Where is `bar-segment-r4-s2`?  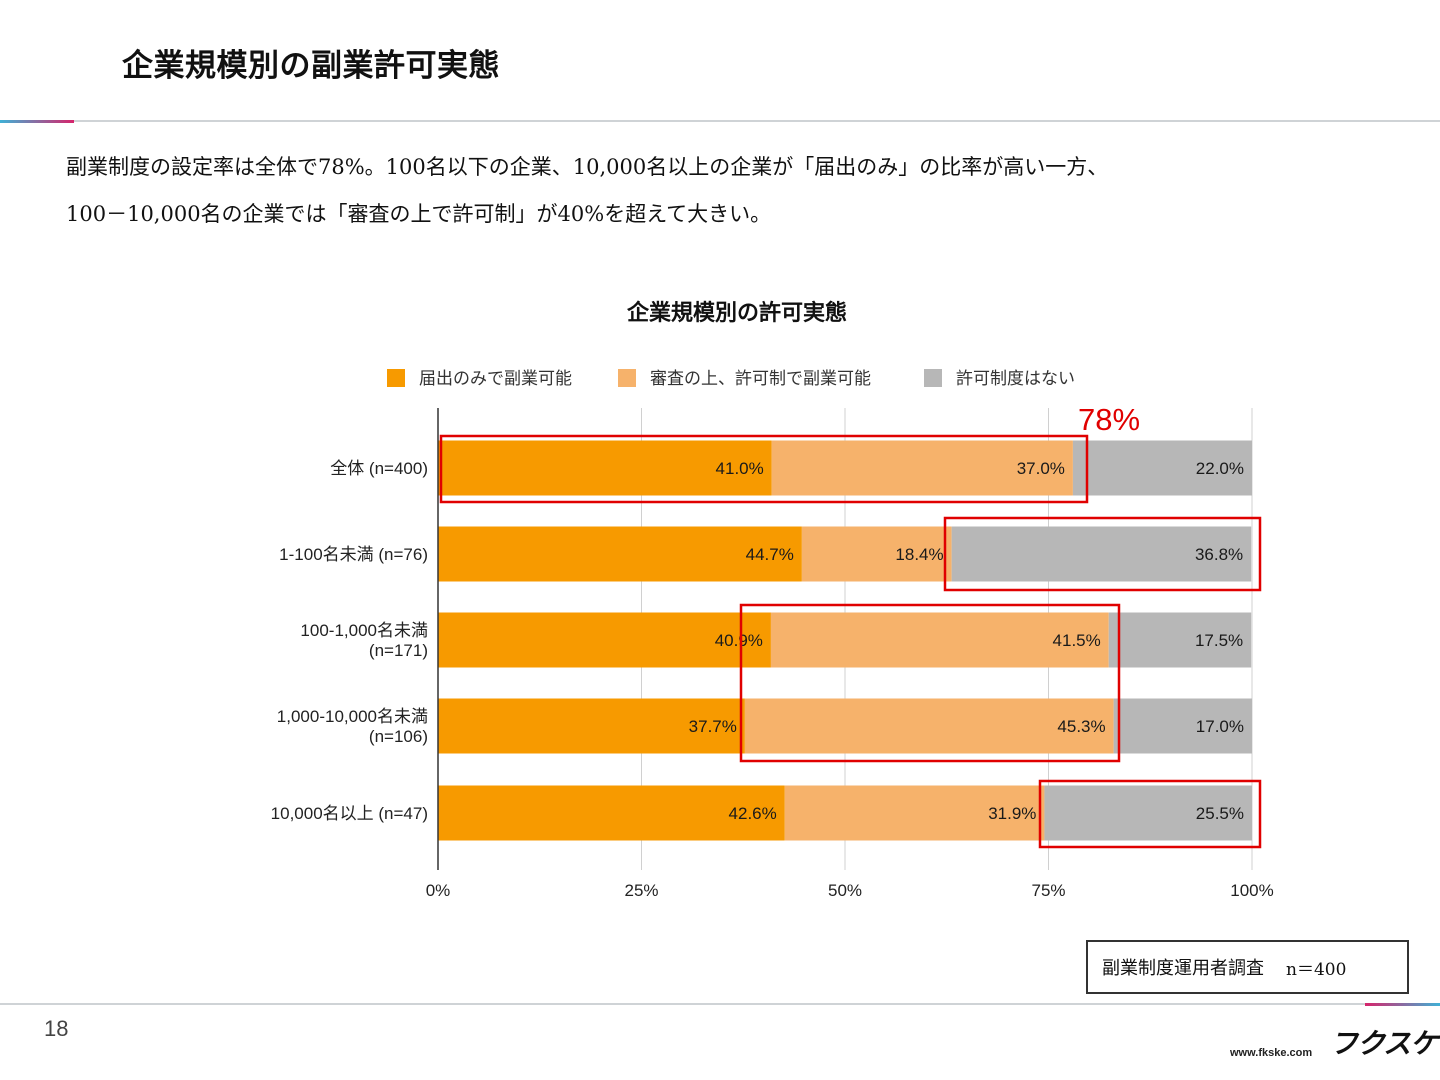
bar-segment-r4-s2 is located at coordinates (1148, 813).